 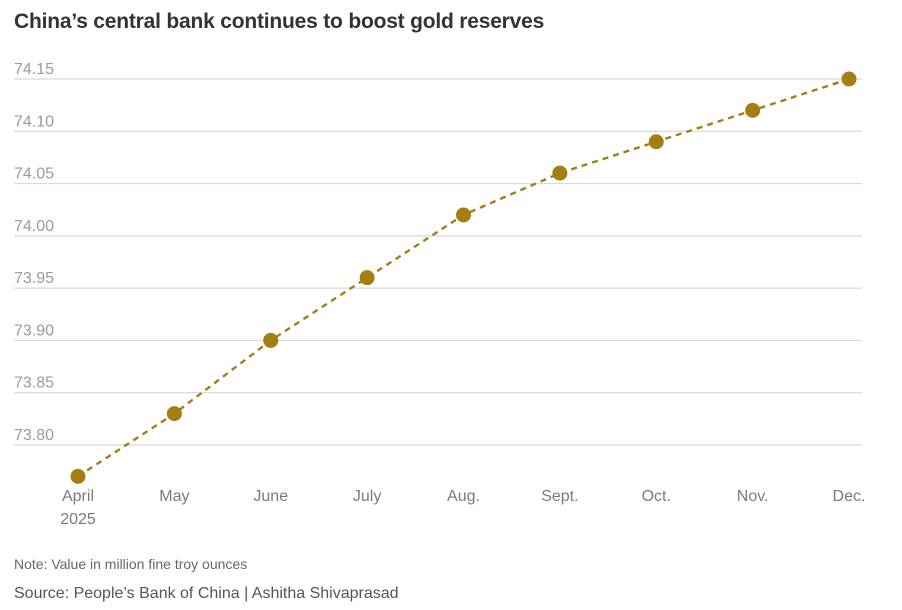 I want to click on chart-note: Note: Value in million fine troy ounces, so click(x=131, y=564).